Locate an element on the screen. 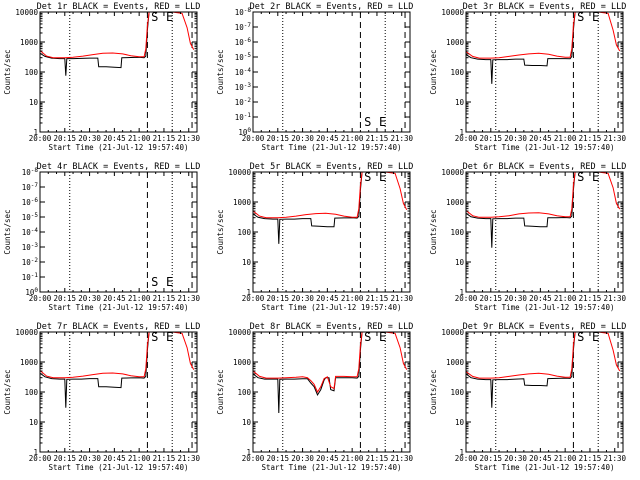 This screenshot has height=480, width=640. chart-title: Det 6r BLACK = Events, RED = LLD is located at coordinates (545, 167).